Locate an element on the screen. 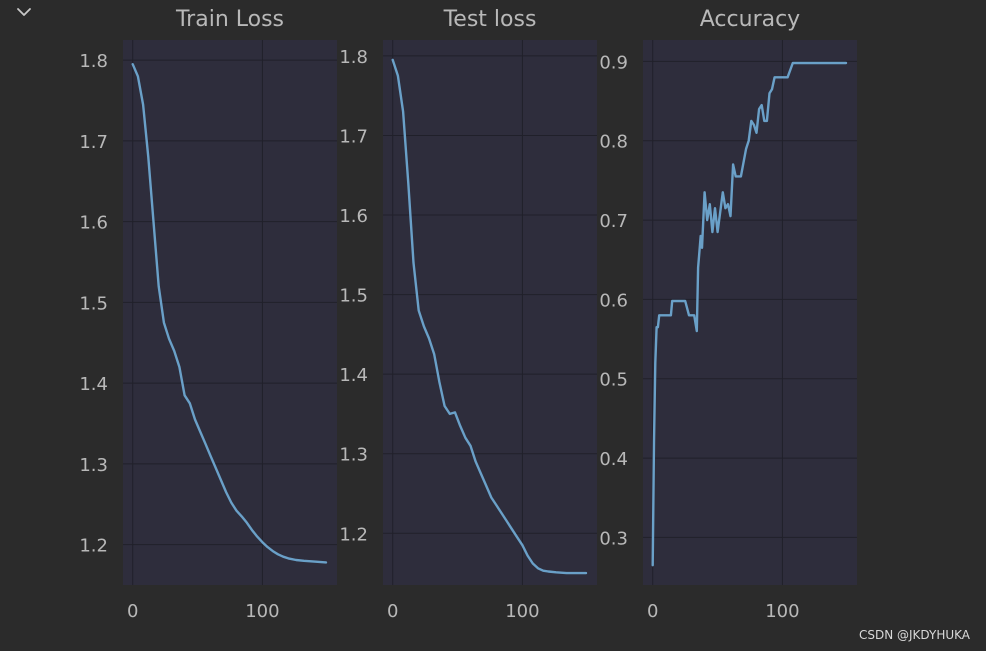 The width and height of the screenshot is (986, 651). chart-title: Train Loss is located at coordinates (229, 19).